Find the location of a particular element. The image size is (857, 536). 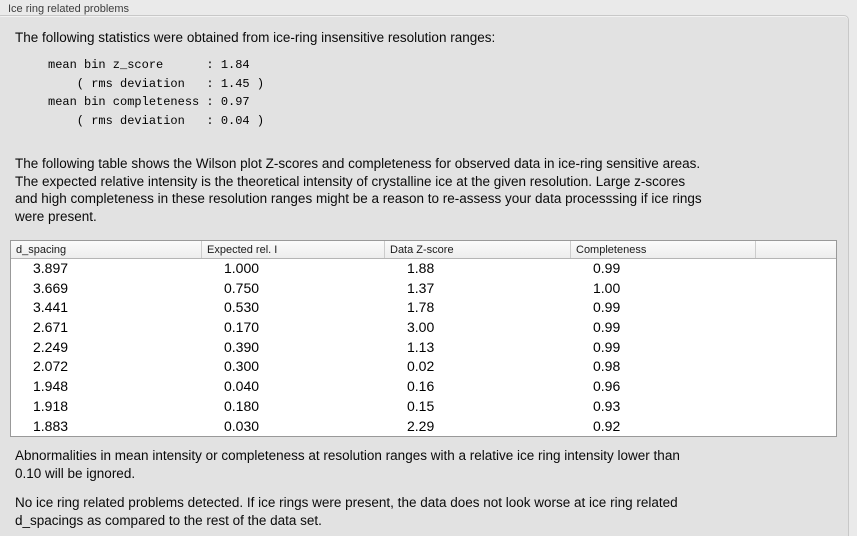

cell-expected-rel-i: 0.180 is located at coordinates (242, 405).